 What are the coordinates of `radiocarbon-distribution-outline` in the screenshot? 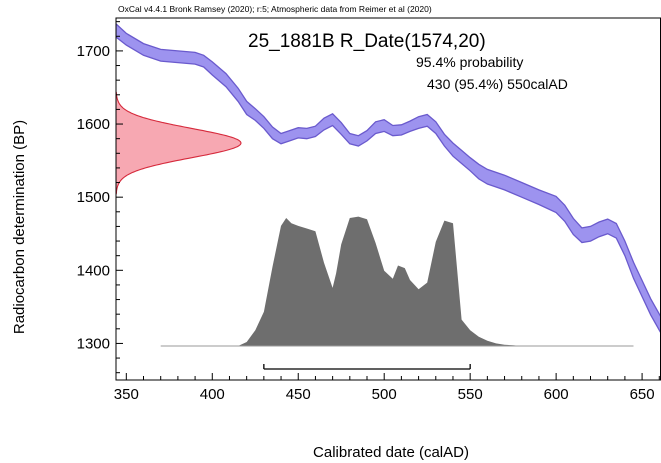 It's located at (179, 143).